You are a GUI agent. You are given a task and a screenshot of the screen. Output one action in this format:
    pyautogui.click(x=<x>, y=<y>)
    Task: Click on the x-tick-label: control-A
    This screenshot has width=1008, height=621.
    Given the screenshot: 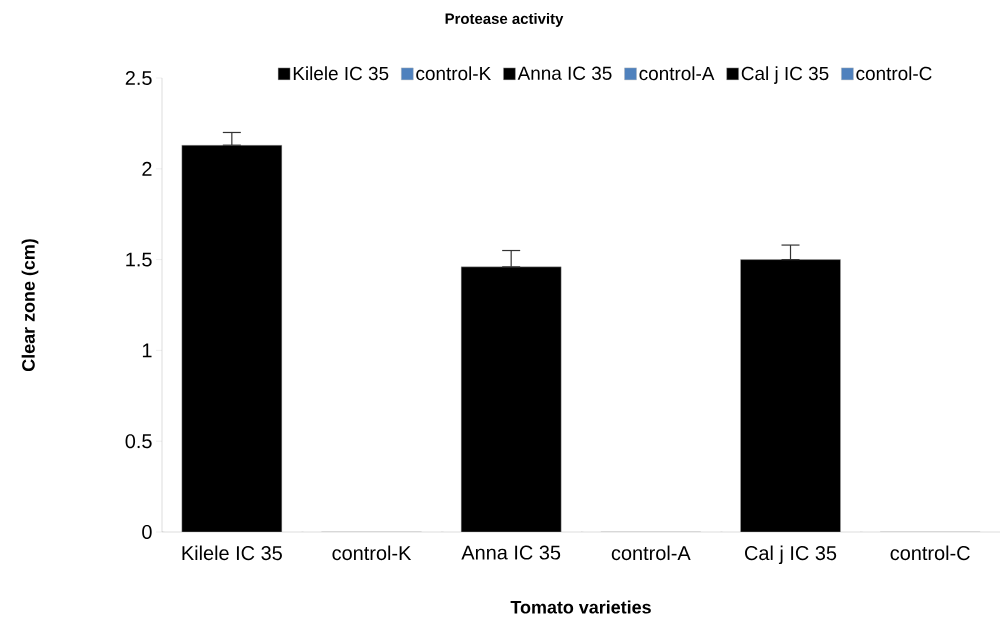 What is the action you would take?
    pyautogui.click(x=651, y=553)
    